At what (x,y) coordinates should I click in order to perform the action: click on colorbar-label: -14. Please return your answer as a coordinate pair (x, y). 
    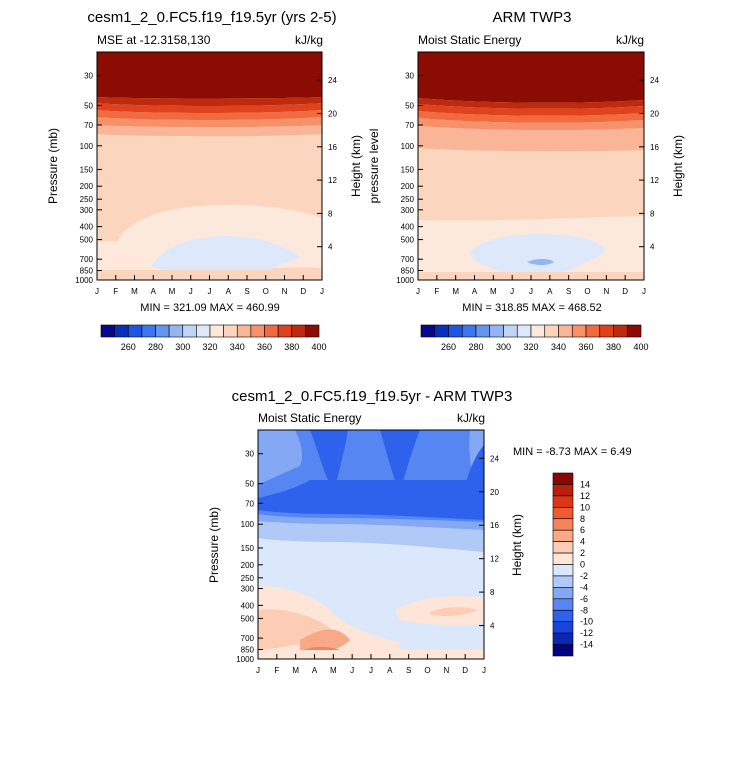
    Looking at the image, I should click on (586, 645).